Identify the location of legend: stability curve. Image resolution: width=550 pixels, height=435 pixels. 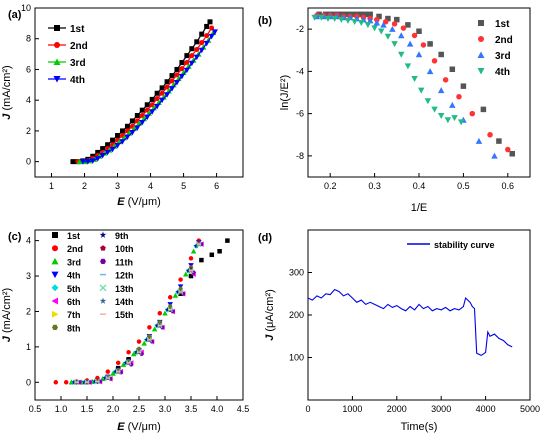
(451, 245).